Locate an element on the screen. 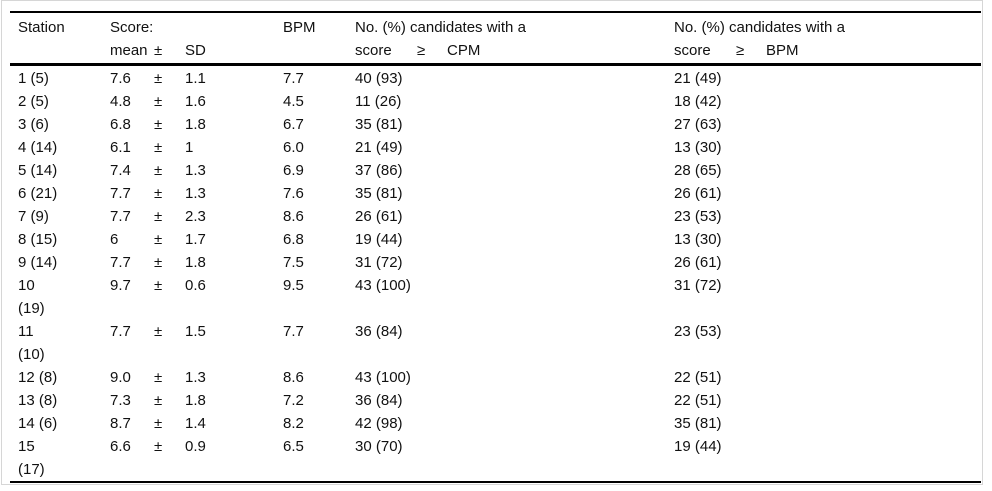  header-bpm-label: BPM is located at coordinates (299, 27).